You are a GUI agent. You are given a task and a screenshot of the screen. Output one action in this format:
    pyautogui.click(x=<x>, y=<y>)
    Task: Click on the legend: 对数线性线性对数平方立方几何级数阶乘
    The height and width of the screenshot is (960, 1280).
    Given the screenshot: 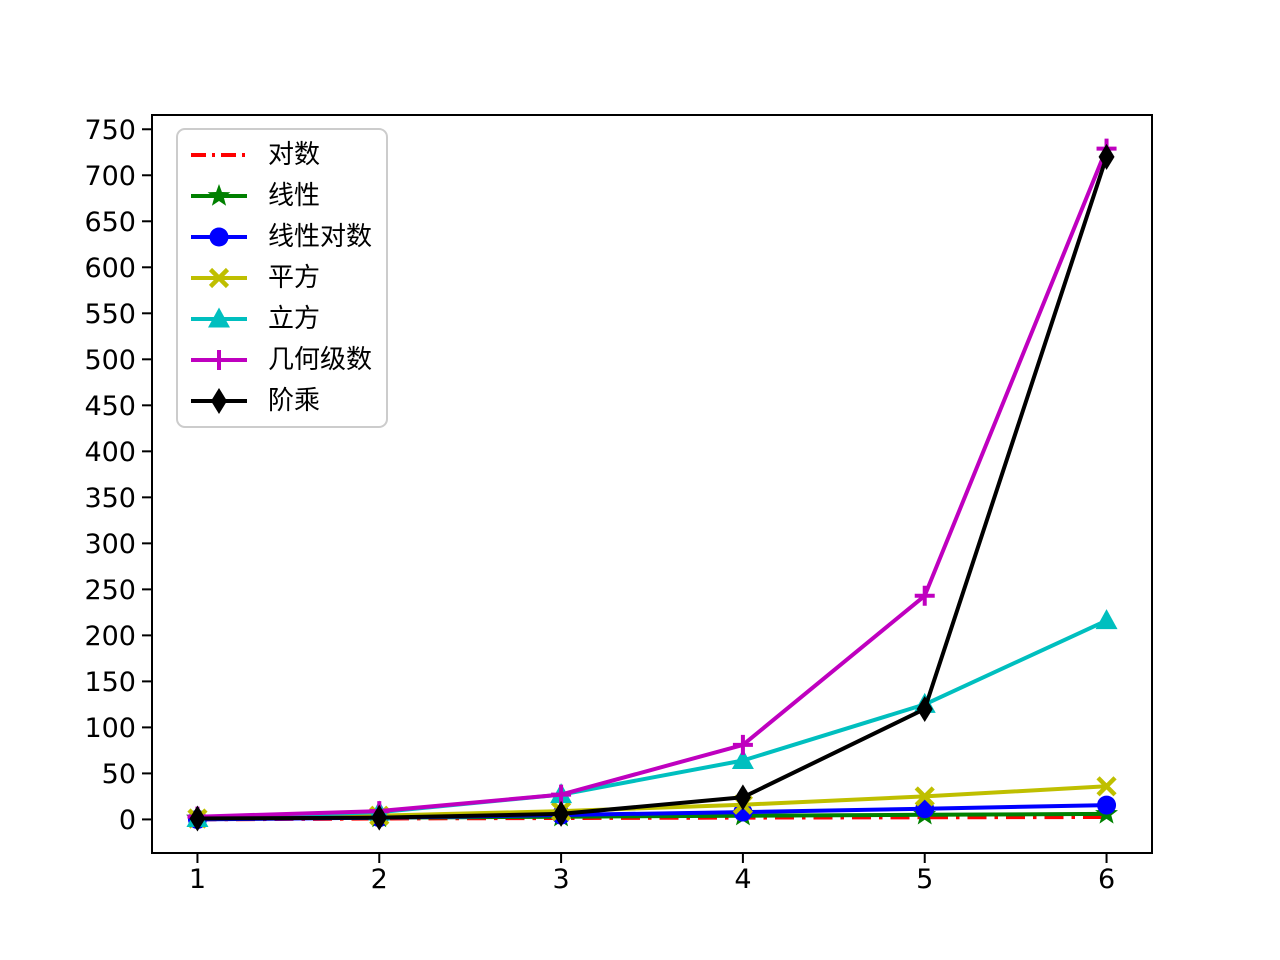 What is the action you would take?
    pyautogui.click(x=282, y=278)
    